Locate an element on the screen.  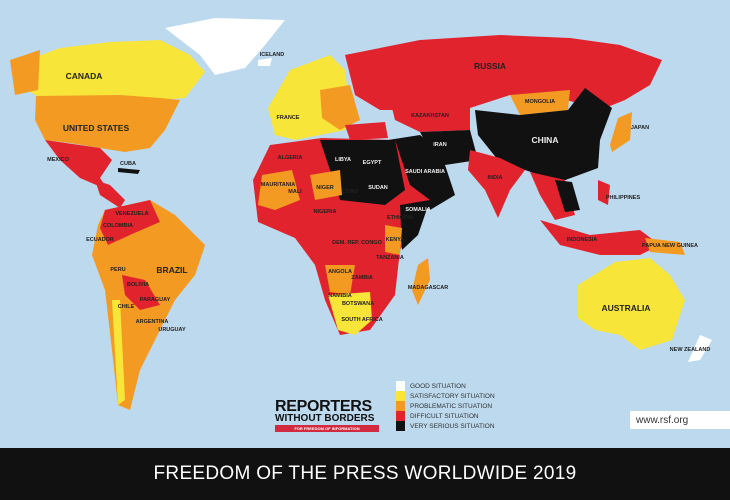
label-india: INDIA is located at coordinates (495, 178).